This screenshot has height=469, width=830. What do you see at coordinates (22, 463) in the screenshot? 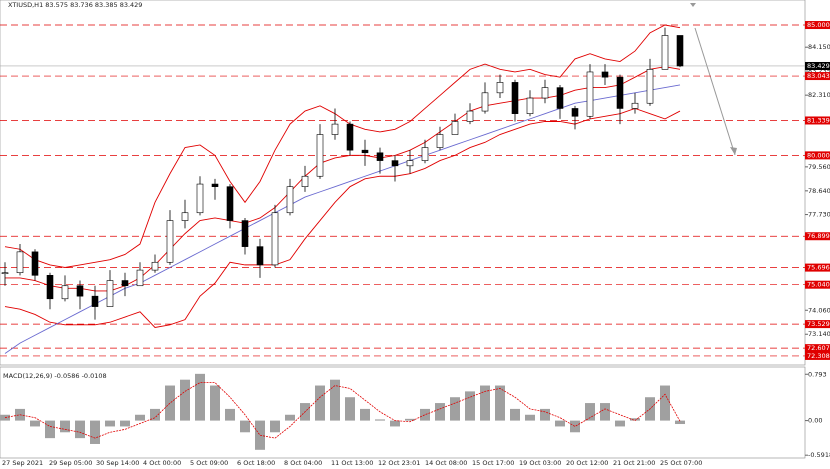
I see `x-tick-label: 27 Sep 2021` at bounding box center [22, 463].